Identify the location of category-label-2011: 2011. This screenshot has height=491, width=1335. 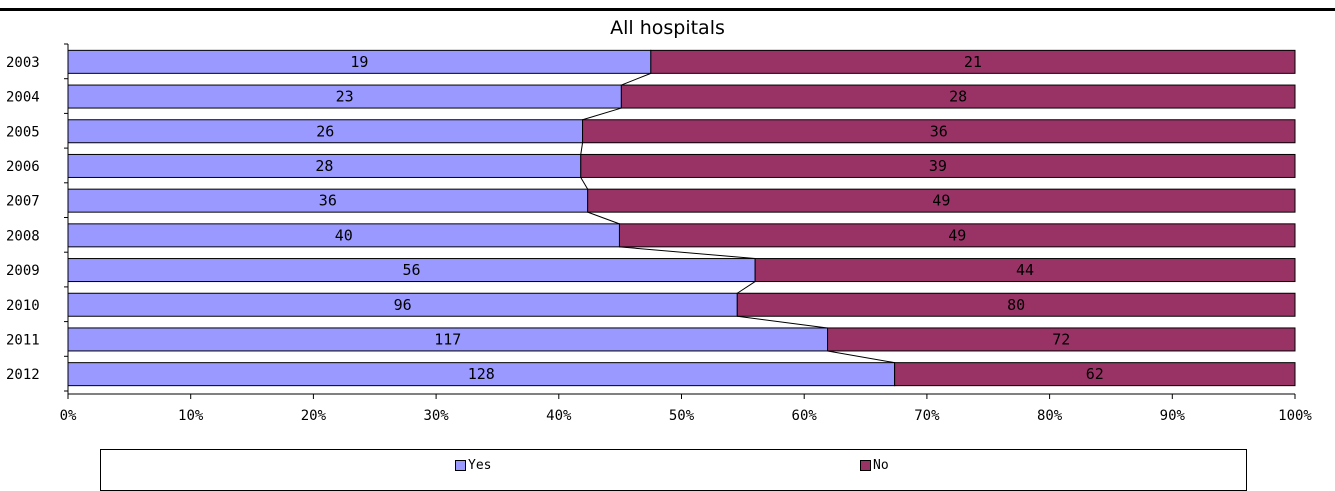
(23, 340).